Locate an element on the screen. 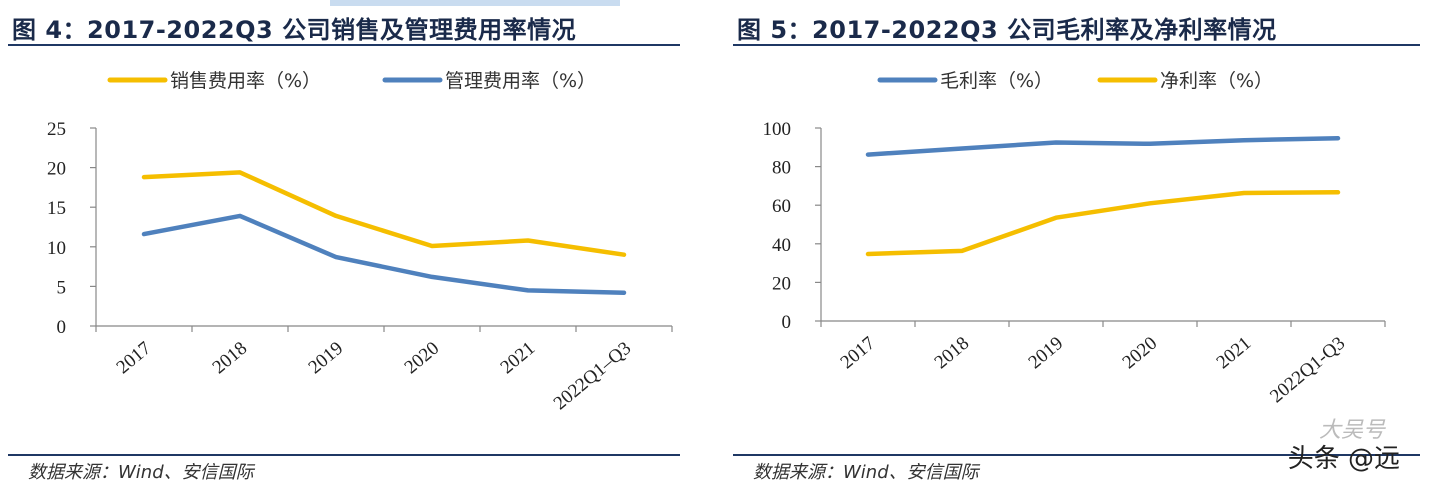 The width and height of the screenshot is (1440, 484). x-tick-label: 2022Q1–Q3 is located at coordinates (592, 376).